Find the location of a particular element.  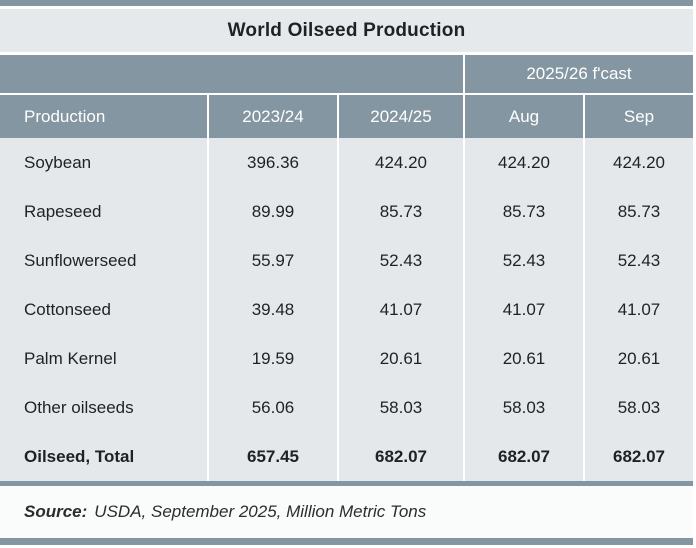

top-accent-bar is located at coordinates (346, 3).